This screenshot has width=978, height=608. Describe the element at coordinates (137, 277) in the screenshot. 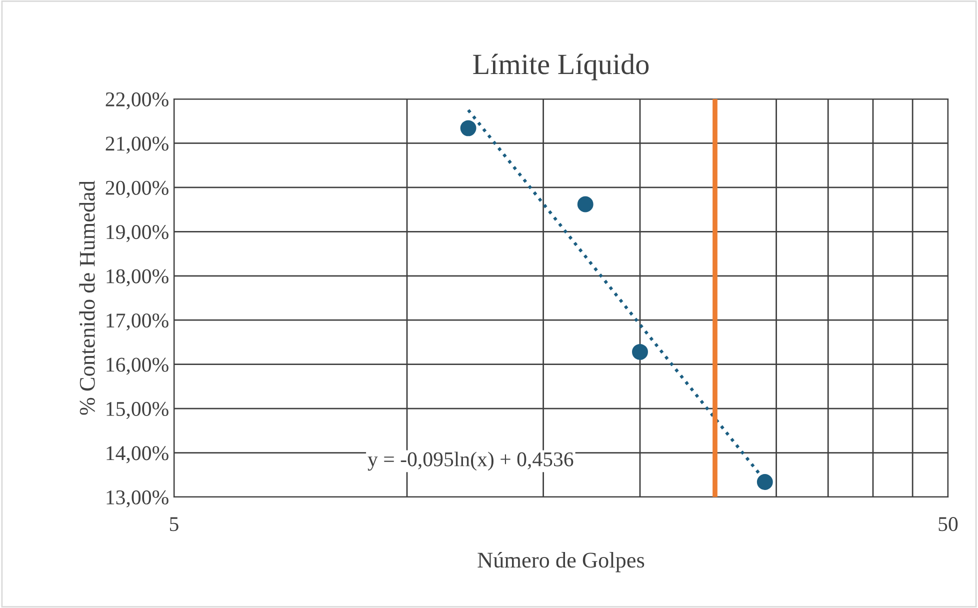

I see `y-tick-label: 18,00%` at that location.